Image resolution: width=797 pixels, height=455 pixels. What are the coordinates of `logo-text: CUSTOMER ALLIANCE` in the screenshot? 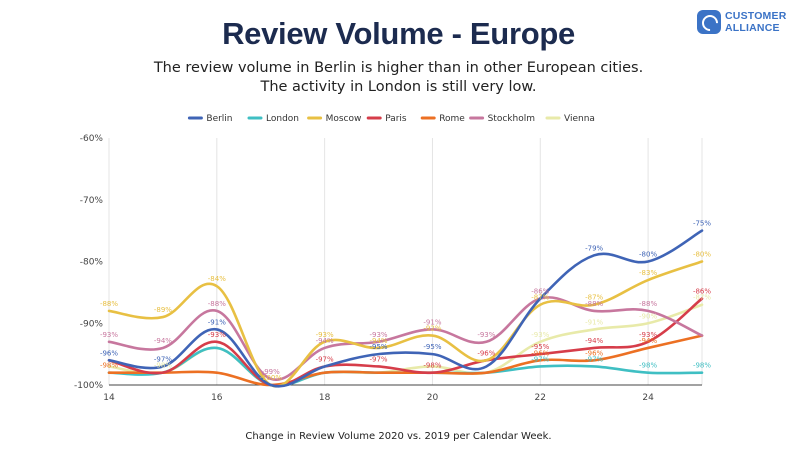 It's located at (756, 22).